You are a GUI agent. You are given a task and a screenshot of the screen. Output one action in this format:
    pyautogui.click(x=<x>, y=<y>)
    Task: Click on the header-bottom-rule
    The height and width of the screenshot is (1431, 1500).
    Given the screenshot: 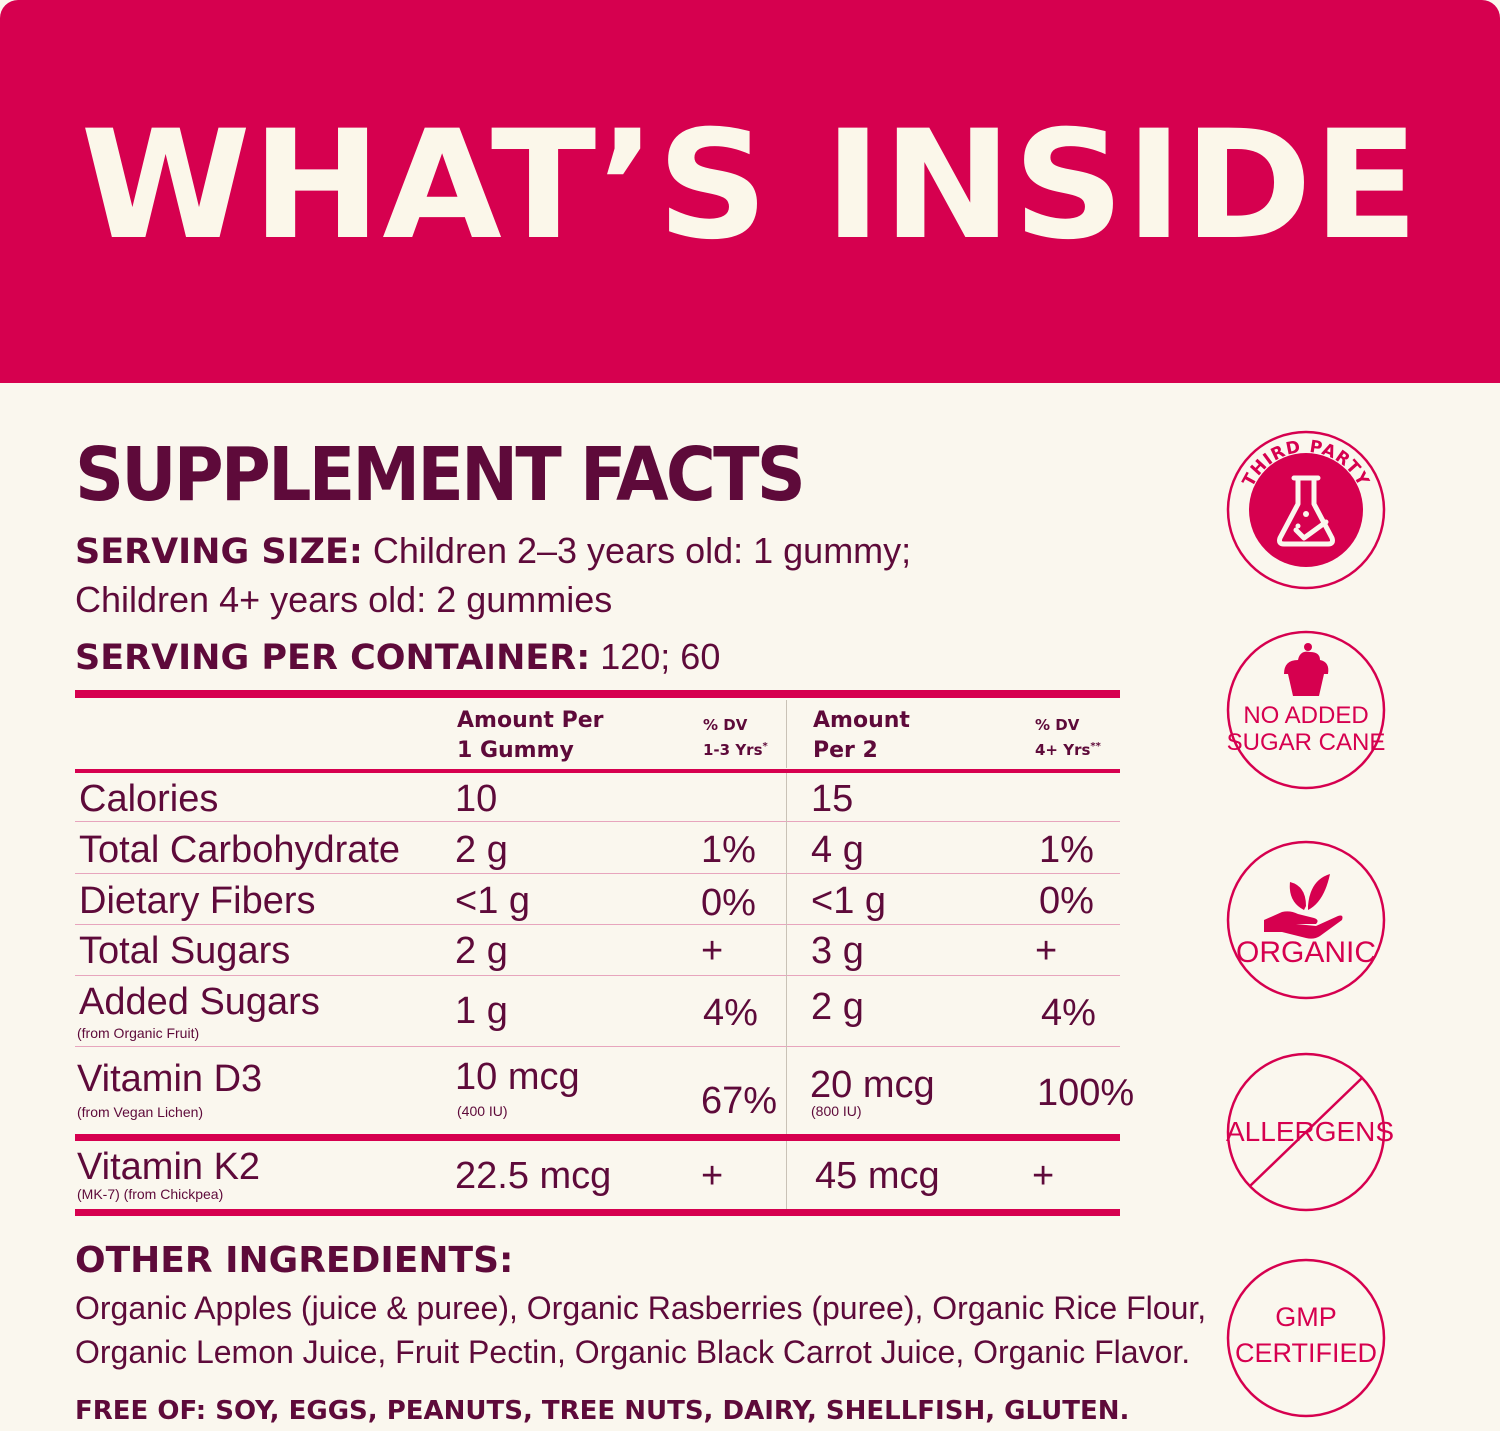 What is the action you would take?
    pyautogui.click(x=597, y=771)
    